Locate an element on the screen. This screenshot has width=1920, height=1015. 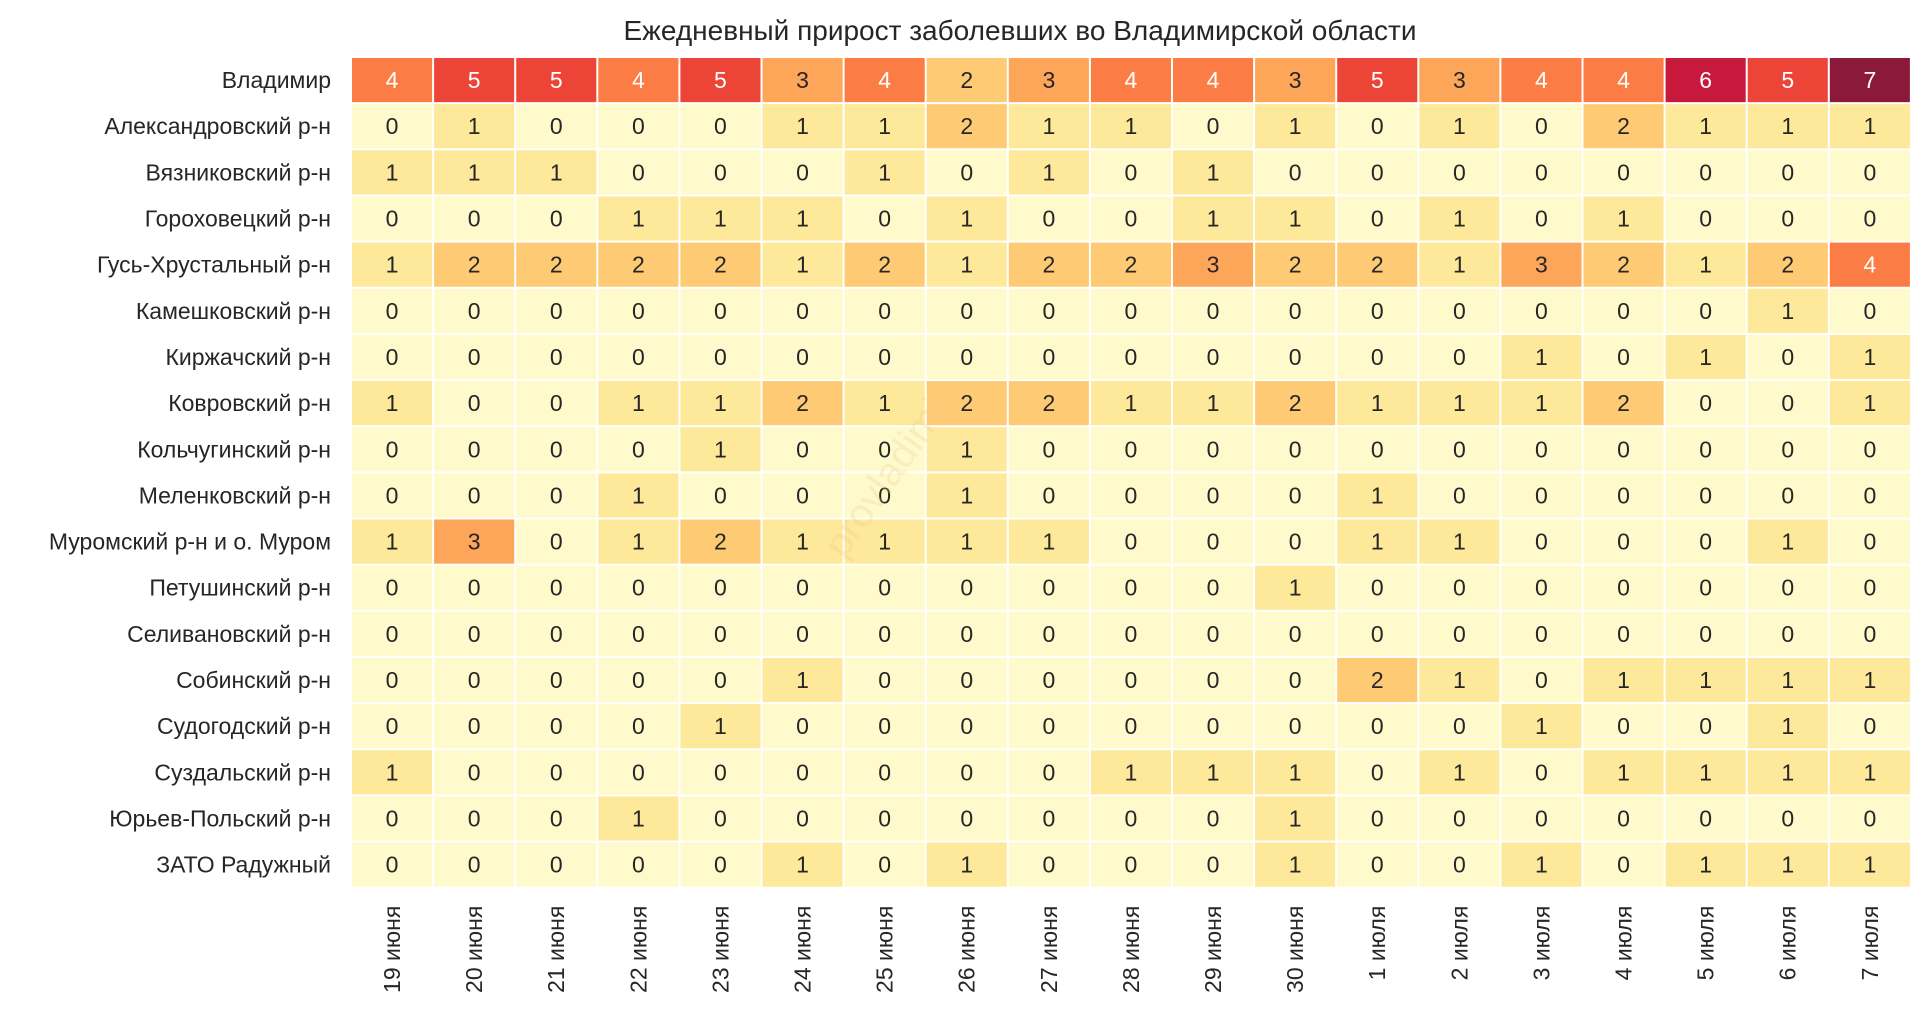
column-label: 29 июня is located at coordinates (1213, 949).